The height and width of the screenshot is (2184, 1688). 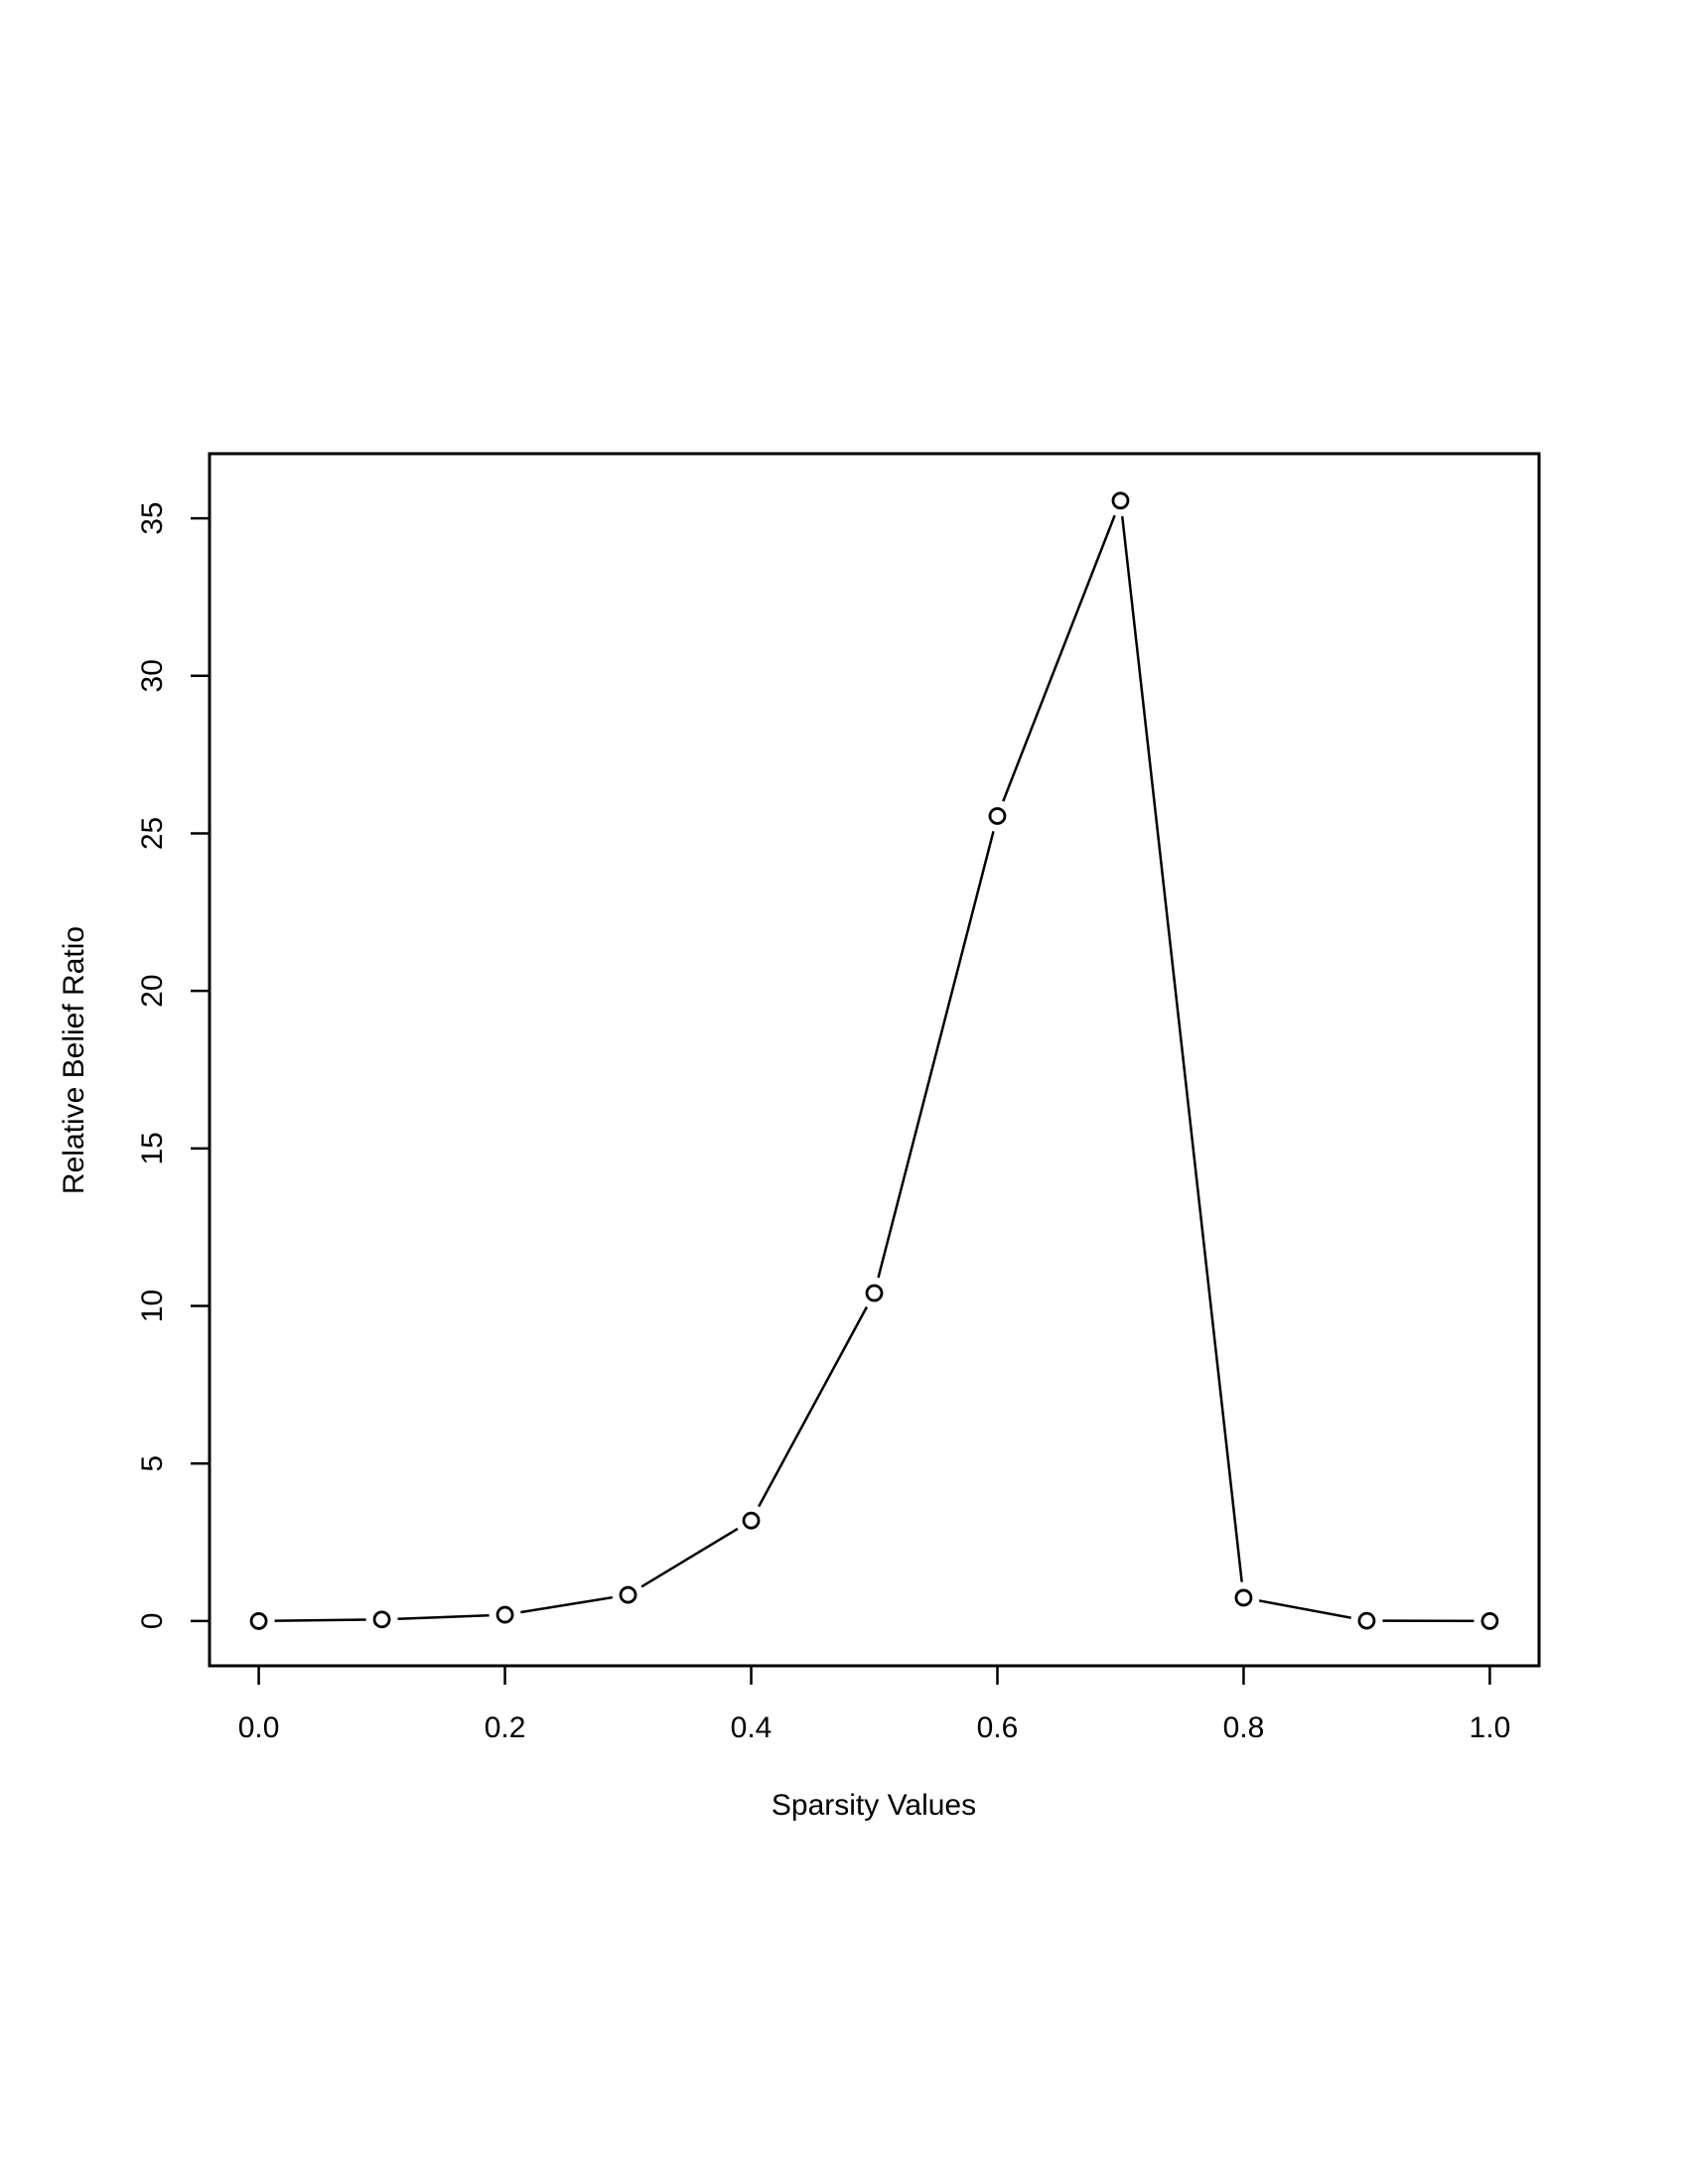 What do you see at coordinates (152, 1148) in the screenshot?
I see `y-tick-label: 15` at bounding box center [152, 1148].